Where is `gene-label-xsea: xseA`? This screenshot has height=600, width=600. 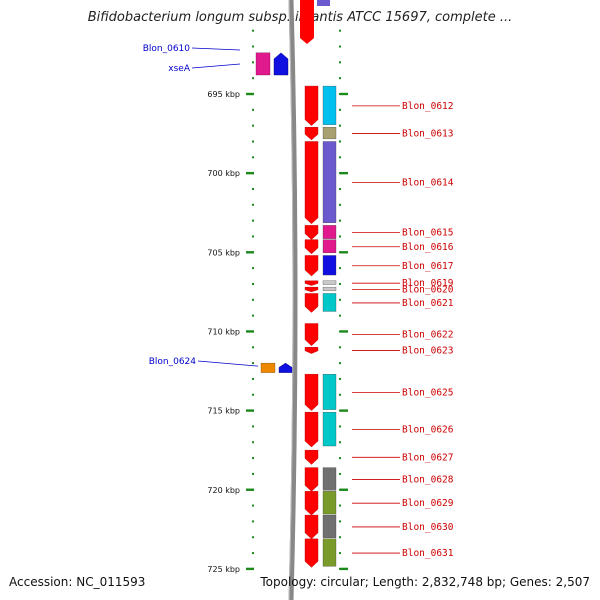 gene-label-xsea: xseA is located at coordinates (179, 69).